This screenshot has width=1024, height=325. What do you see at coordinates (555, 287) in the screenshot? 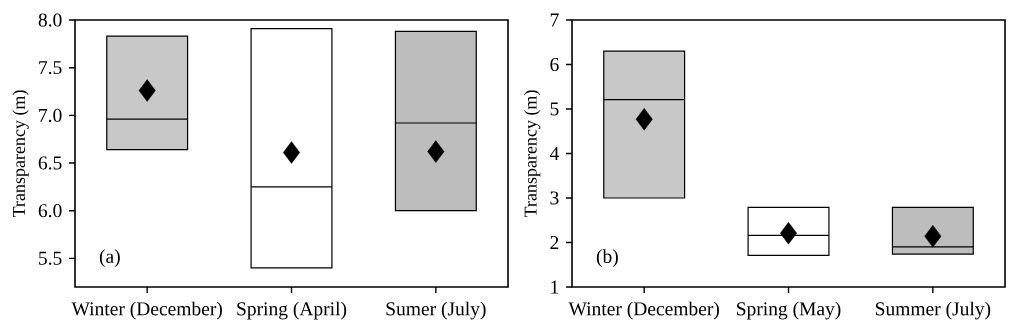
I see `y-tick-label: 1` at bounding box center [555, 287].